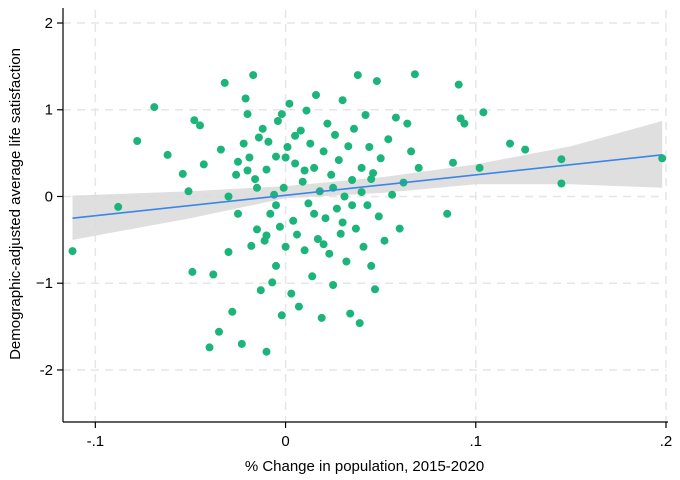  Describe the element at coordinates (96, 441) in the screenshot. I see `x-tick-label-0: -.1` at that location.